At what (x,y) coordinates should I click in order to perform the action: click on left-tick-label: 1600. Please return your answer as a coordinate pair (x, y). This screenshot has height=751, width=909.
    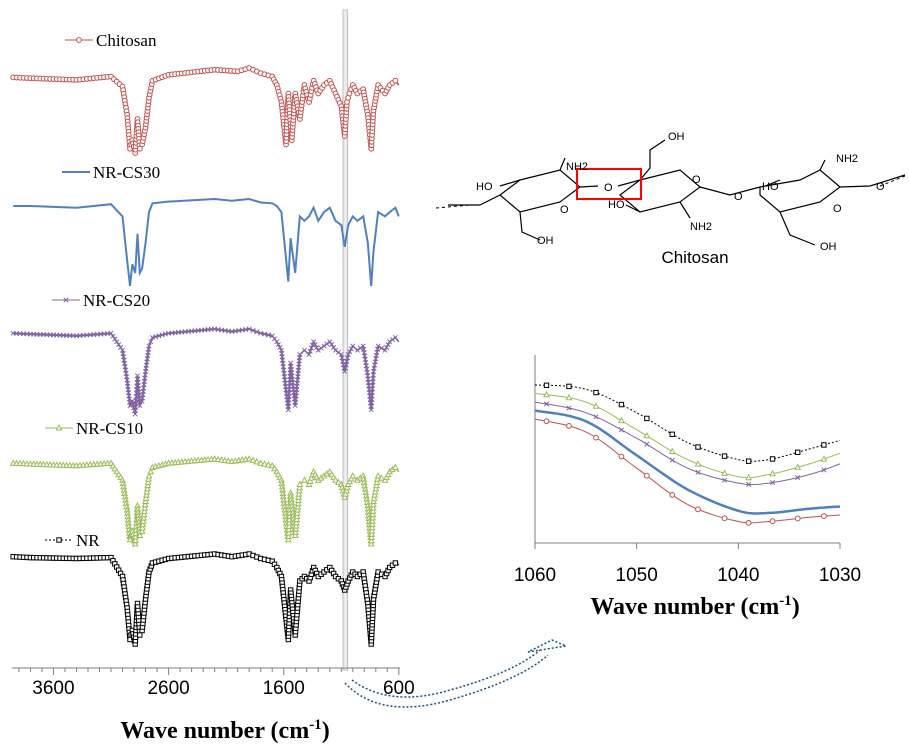
    Looking at the image, I should click on (284, 688).